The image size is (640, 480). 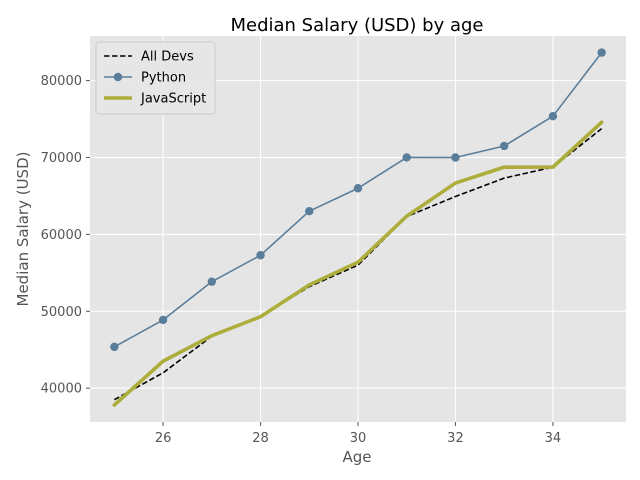 What do you see at coordinates (553, 438) in the screenshot?
I see `x-tick-label: 34` at bounding box center [553, 438].